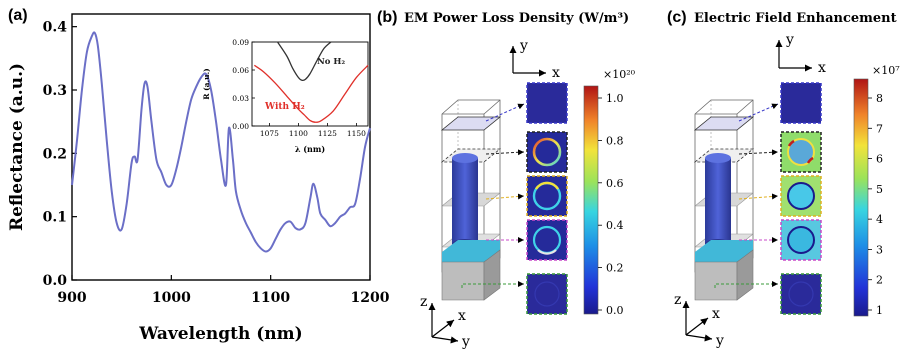 Image resolution: width=917 pixels, height=350 pixels. What do you see at coordinates (879, 98) in the screenshot?
I see `colorbar-tick-label: 8` at bounding box center [879, 98].